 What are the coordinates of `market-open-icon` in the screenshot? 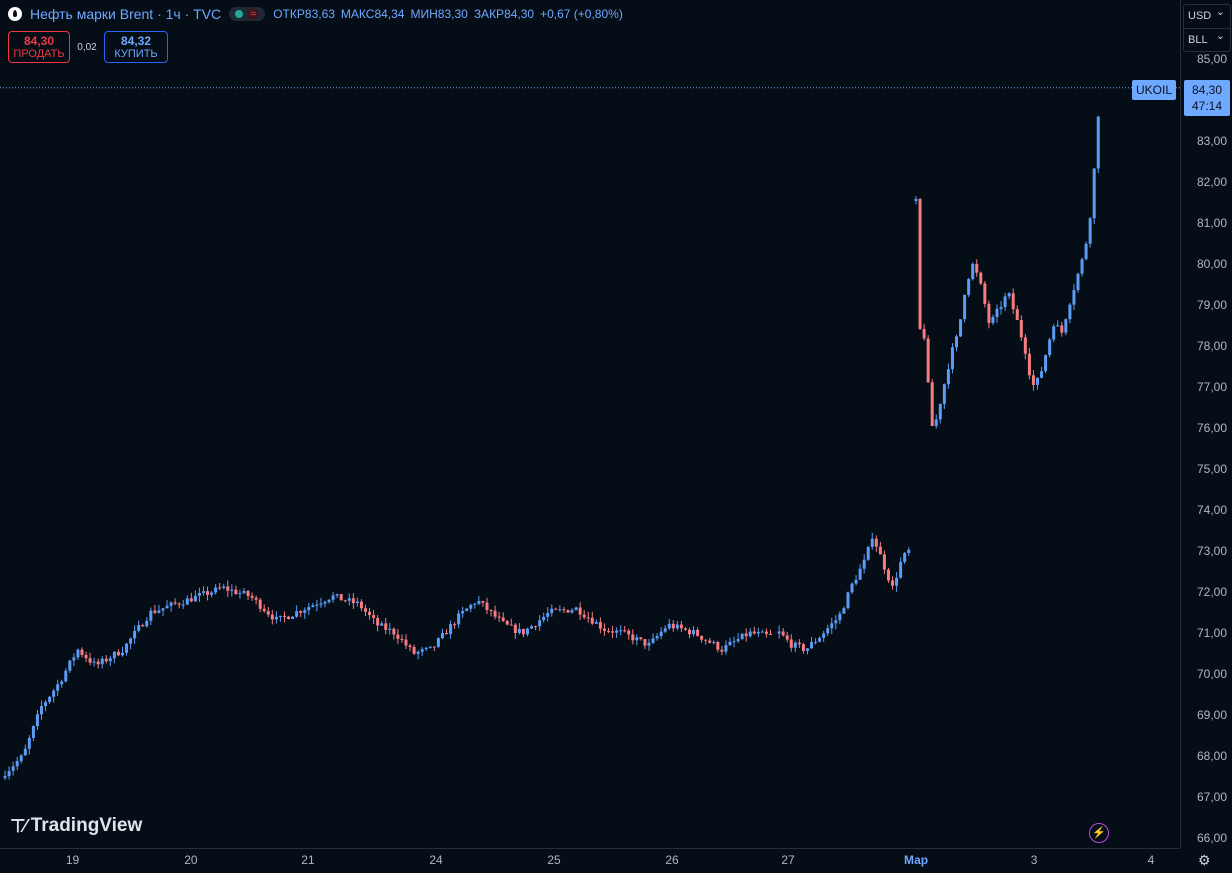 It's located at (239, 14).